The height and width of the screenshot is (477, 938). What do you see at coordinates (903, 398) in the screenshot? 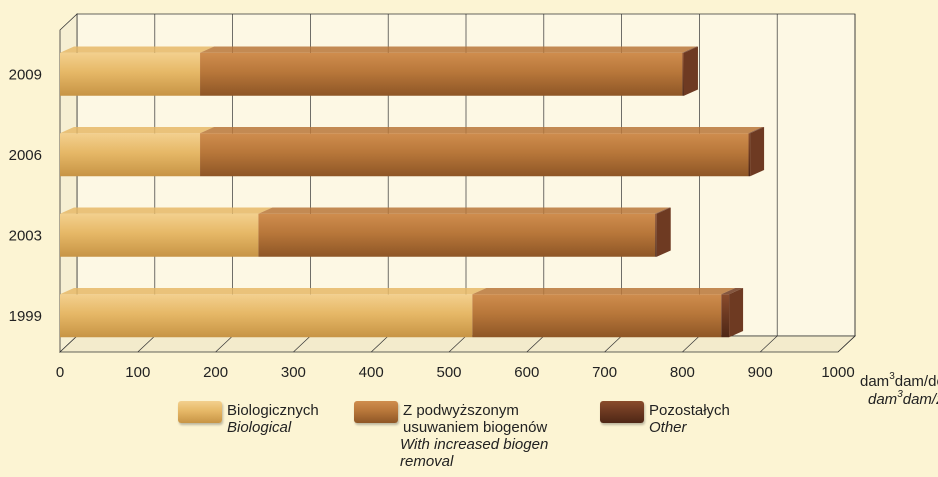
I see `x-axis-unit-en: dam3dam/24h` at bounding box center [903, 398].